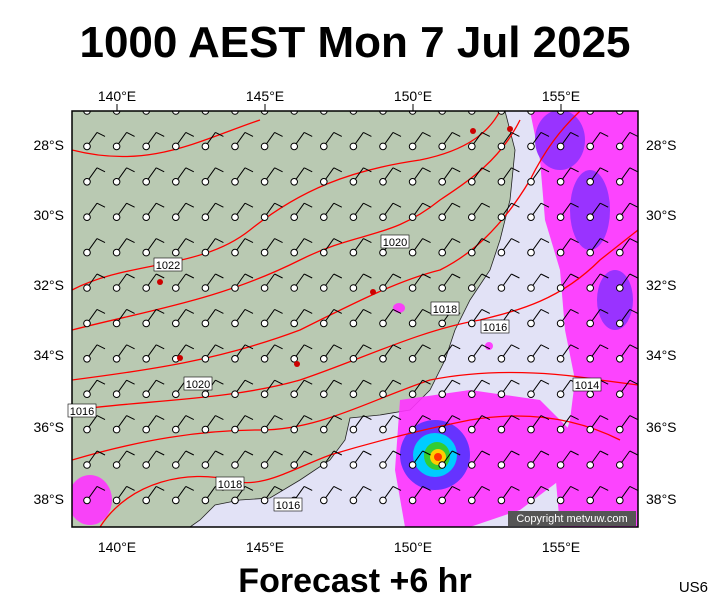 Image resolution: width=711 pixels, height=600 pixels. What do you see at coordinates (168, 266) in the screenshot?
I see `isobar-label: 1022` at bounding box center [168, 266].